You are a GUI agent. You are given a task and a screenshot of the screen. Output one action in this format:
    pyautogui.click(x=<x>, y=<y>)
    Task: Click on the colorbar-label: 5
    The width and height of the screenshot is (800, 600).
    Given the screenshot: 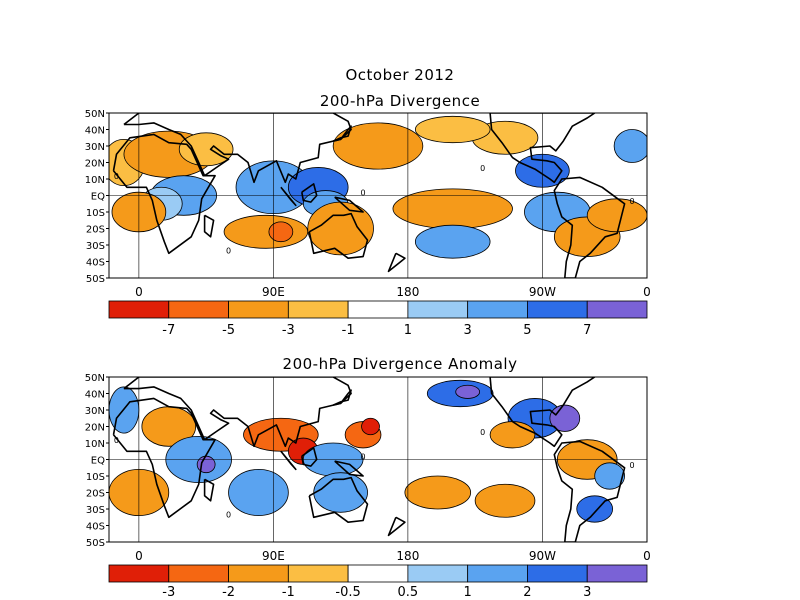 What is the action you would take?
    pyautogui.click(x=527, y=330)
    